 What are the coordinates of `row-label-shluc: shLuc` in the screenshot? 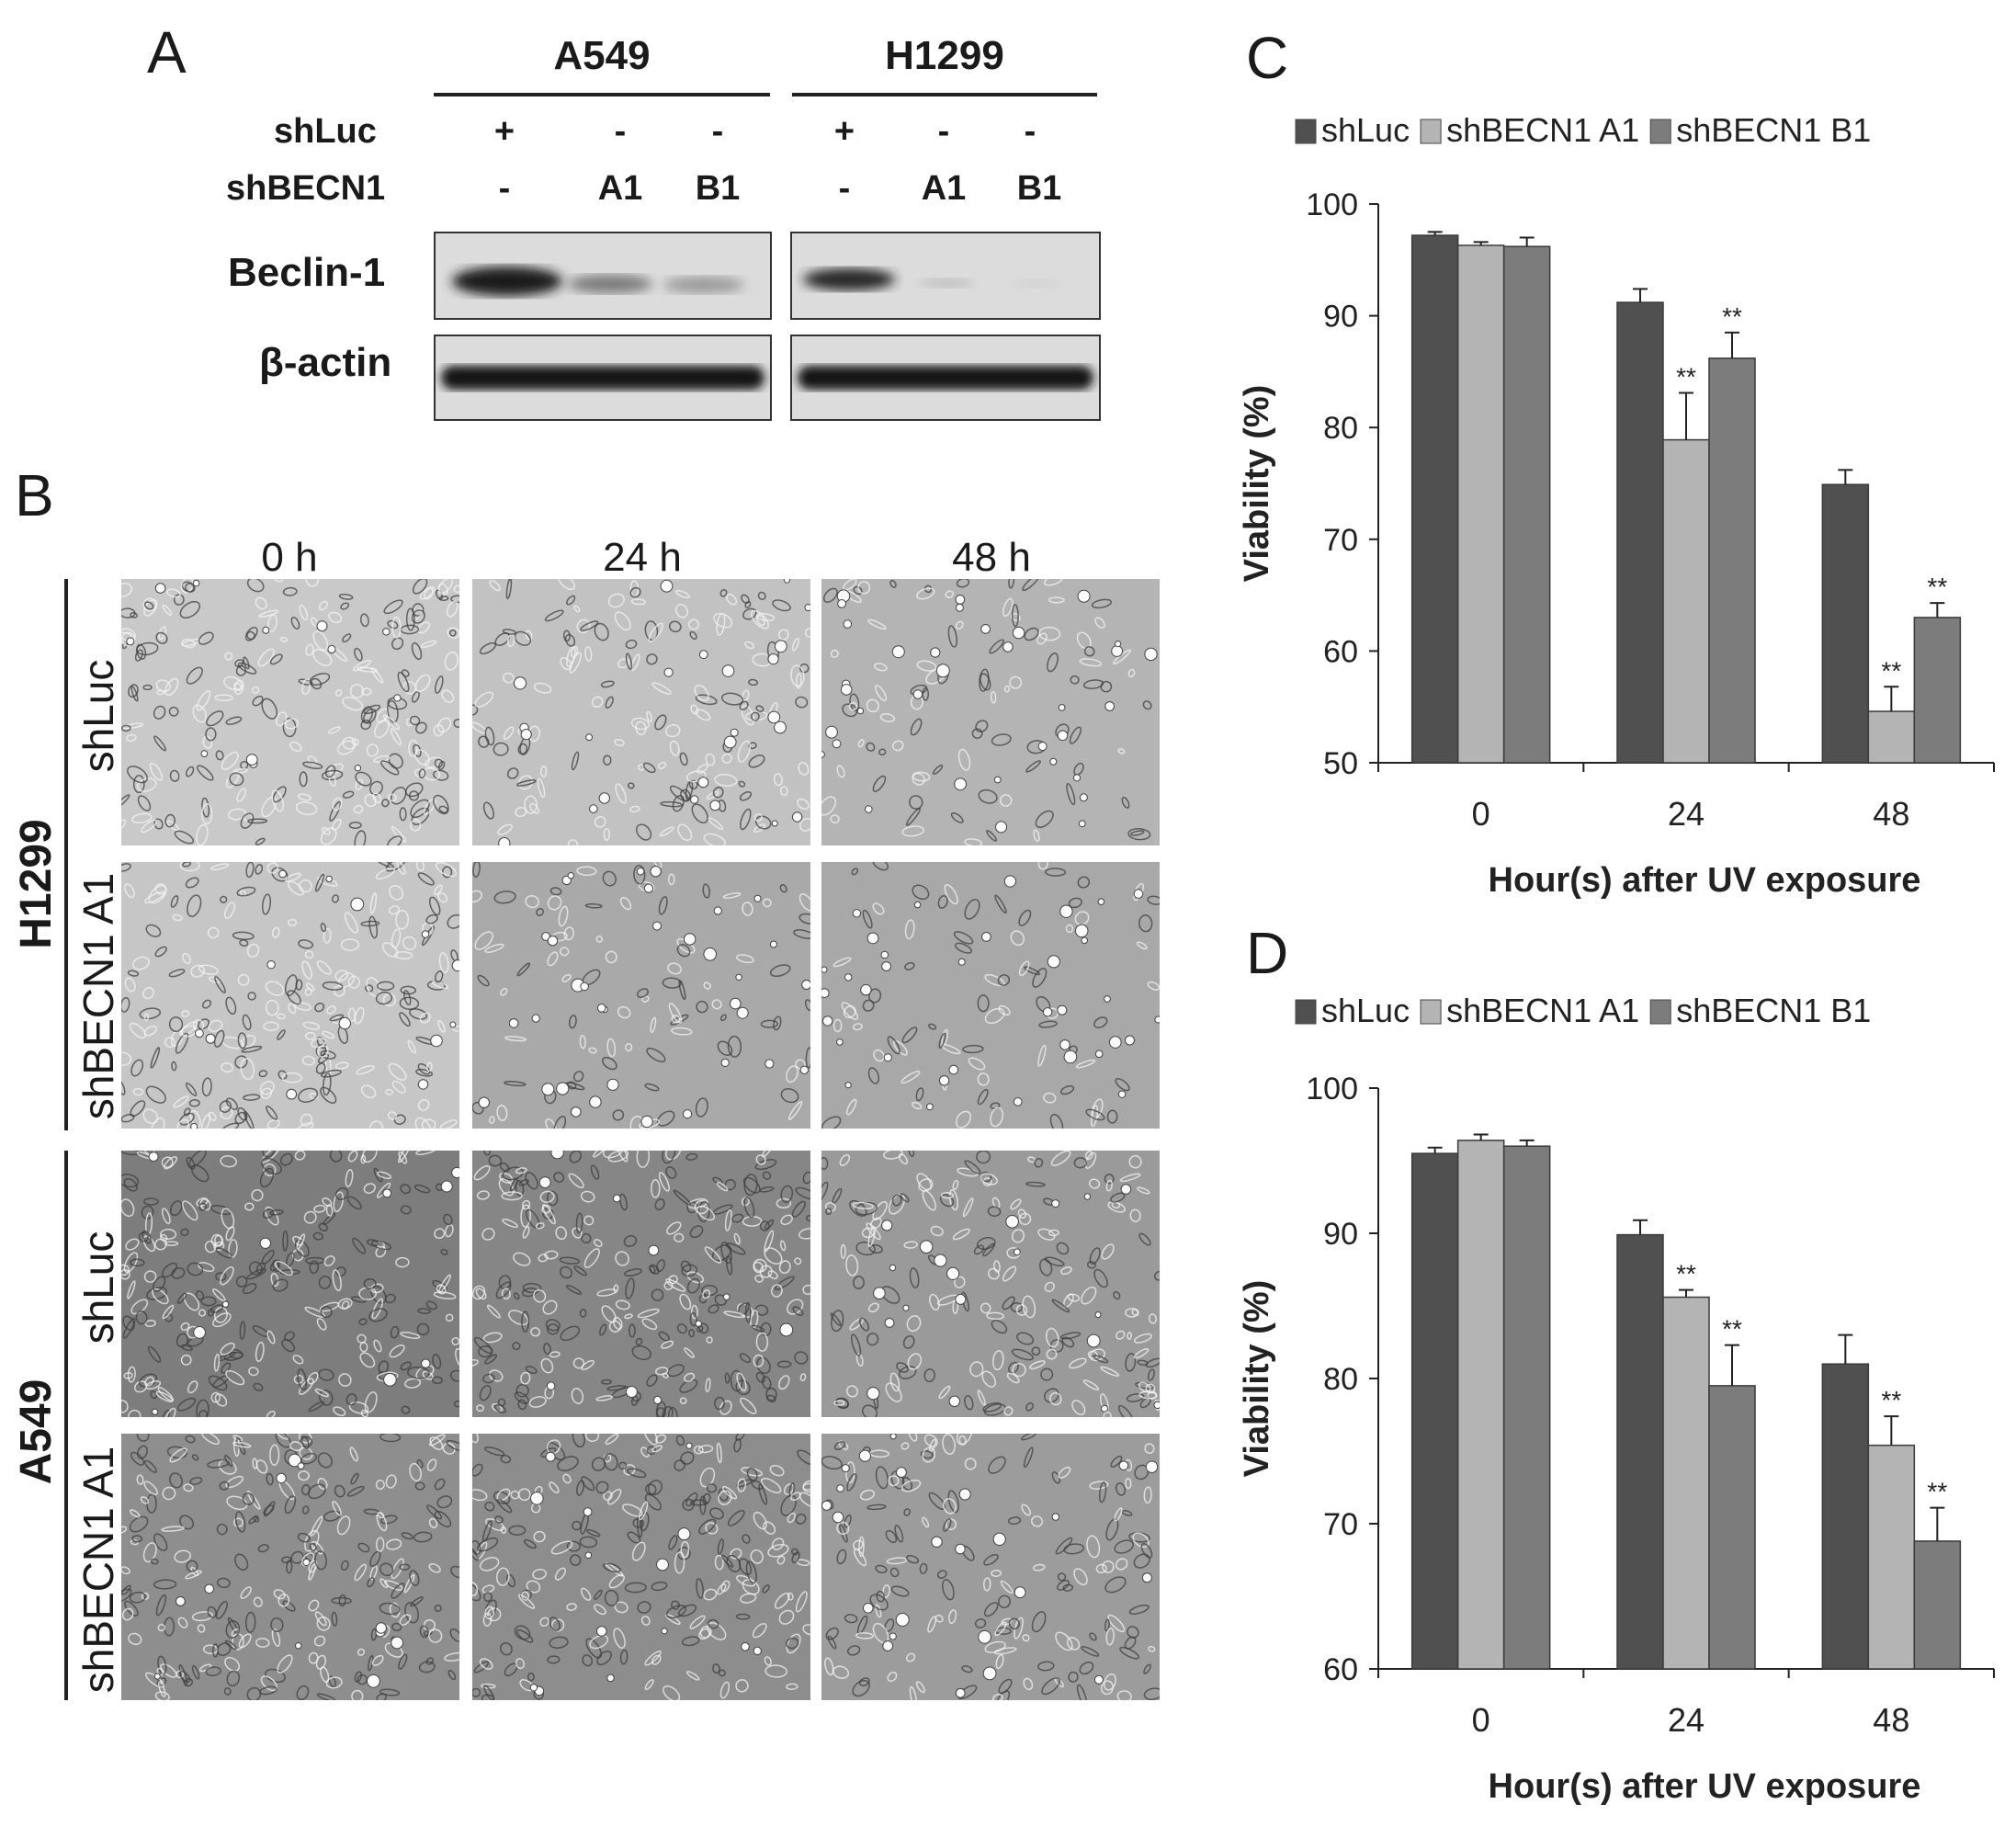 It's located at (325, 131).